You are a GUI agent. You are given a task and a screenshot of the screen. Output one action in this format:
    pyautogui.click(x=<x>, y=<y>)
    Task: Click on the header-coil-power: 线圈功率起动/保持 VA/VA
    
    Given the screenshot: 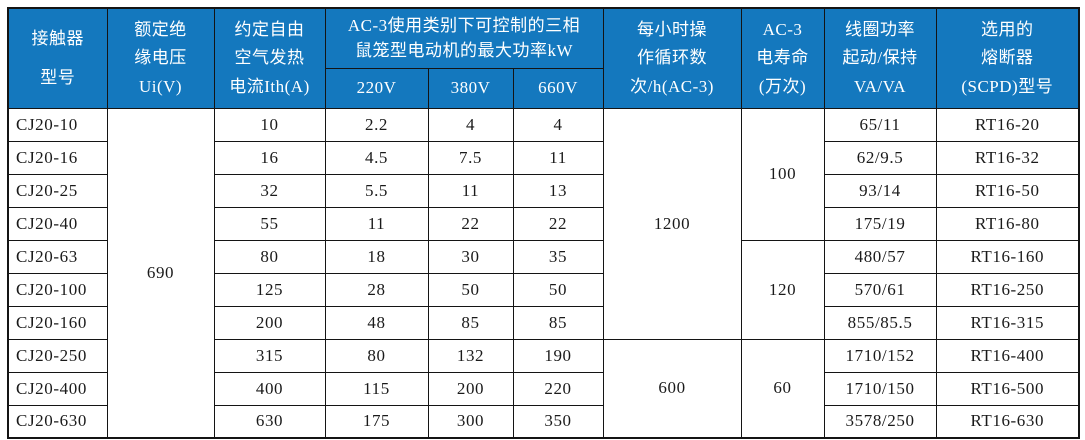 What is the action you would take?
    pyautogui.click(x=880, y=58)
    